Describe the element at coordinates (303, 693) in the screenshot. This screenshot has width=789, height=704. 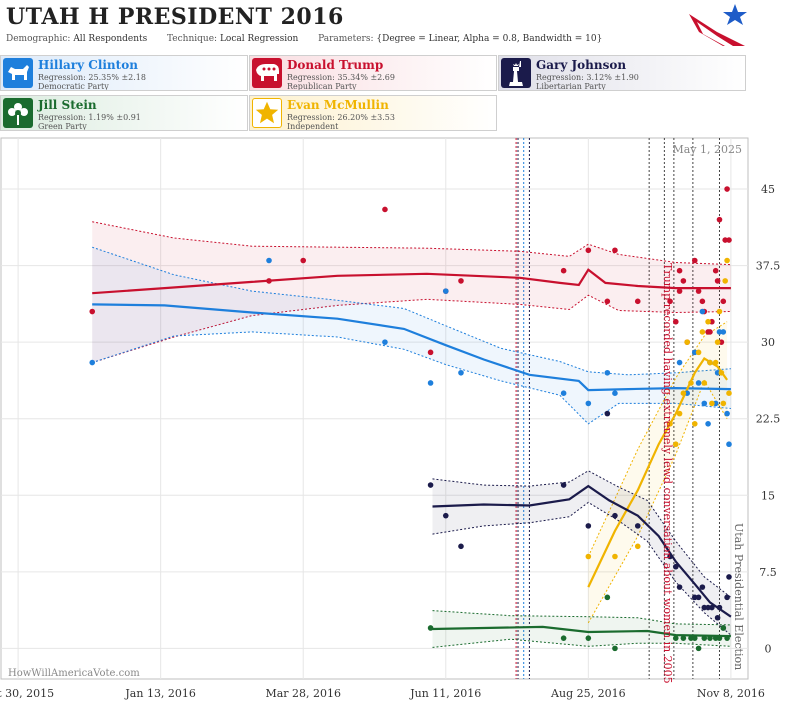
I see `x-tick-label: Mar 28, 2016` at that location.